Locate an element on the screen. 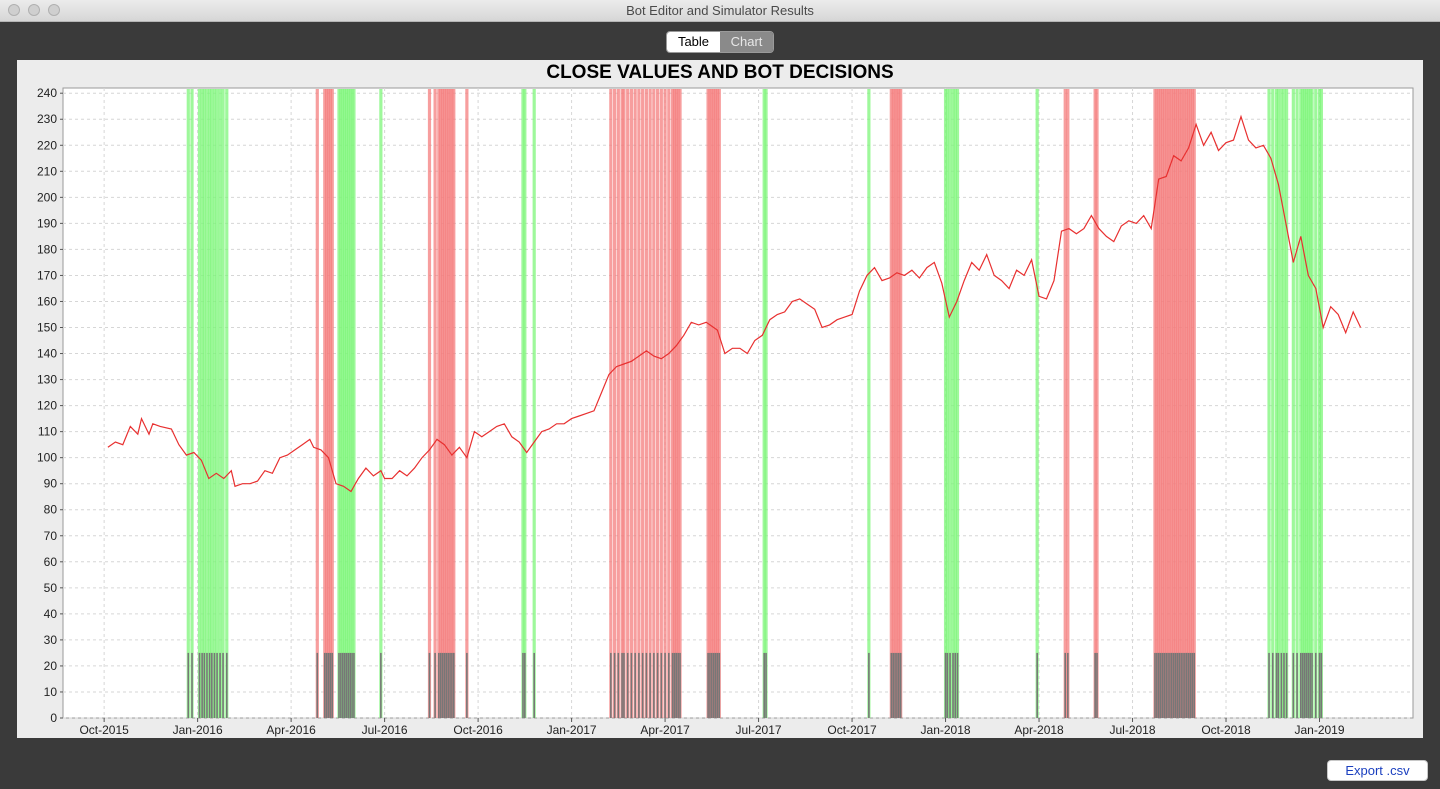 This screenshot has height=789, width=1440. y-tick-label: 190 is located at coordinates (47, 223).